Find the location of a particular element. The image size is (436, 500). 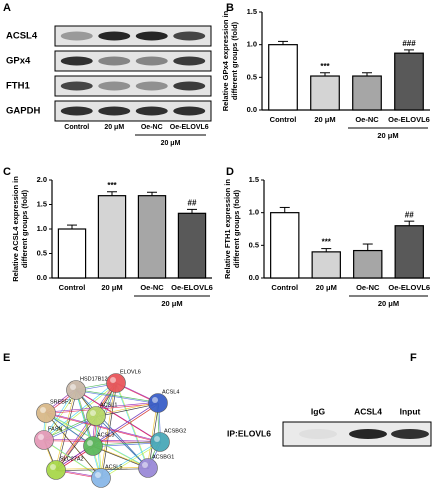

lane-label: Oe-ELOVL6 is located at coordinates (189, 127).